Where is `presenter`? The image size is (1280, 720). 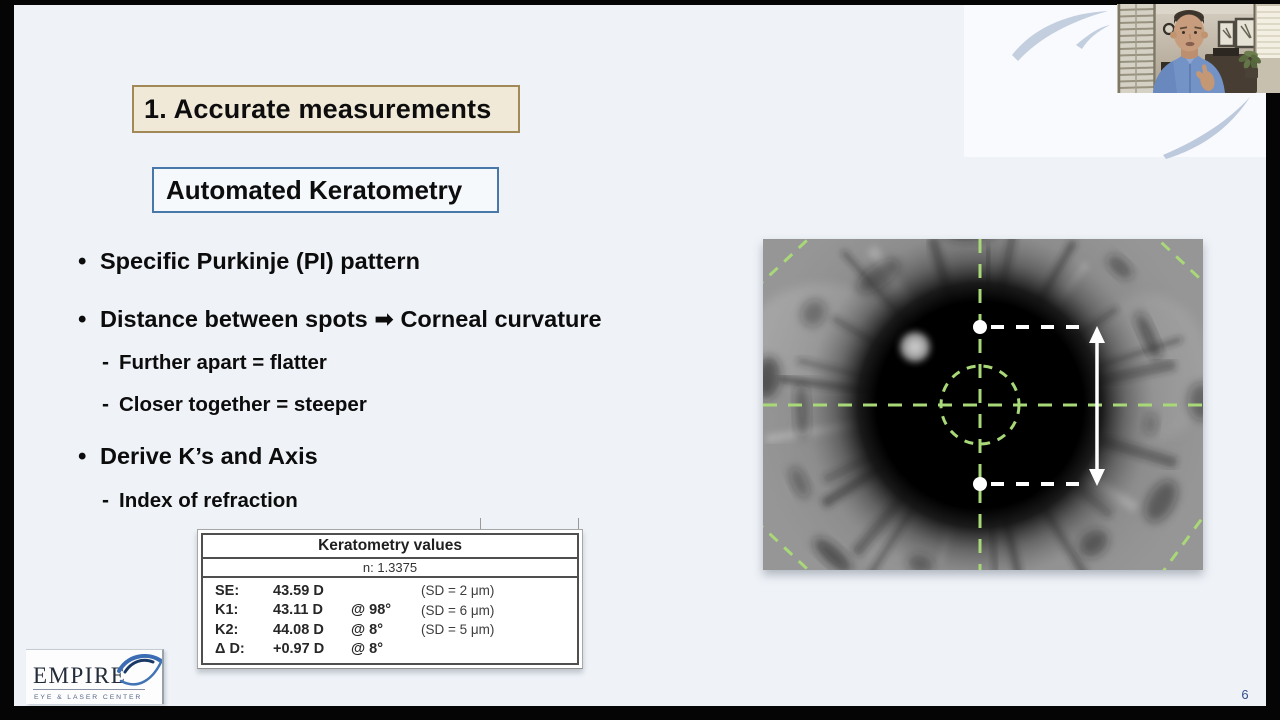 presenter is located at coordinates (1189, 51).